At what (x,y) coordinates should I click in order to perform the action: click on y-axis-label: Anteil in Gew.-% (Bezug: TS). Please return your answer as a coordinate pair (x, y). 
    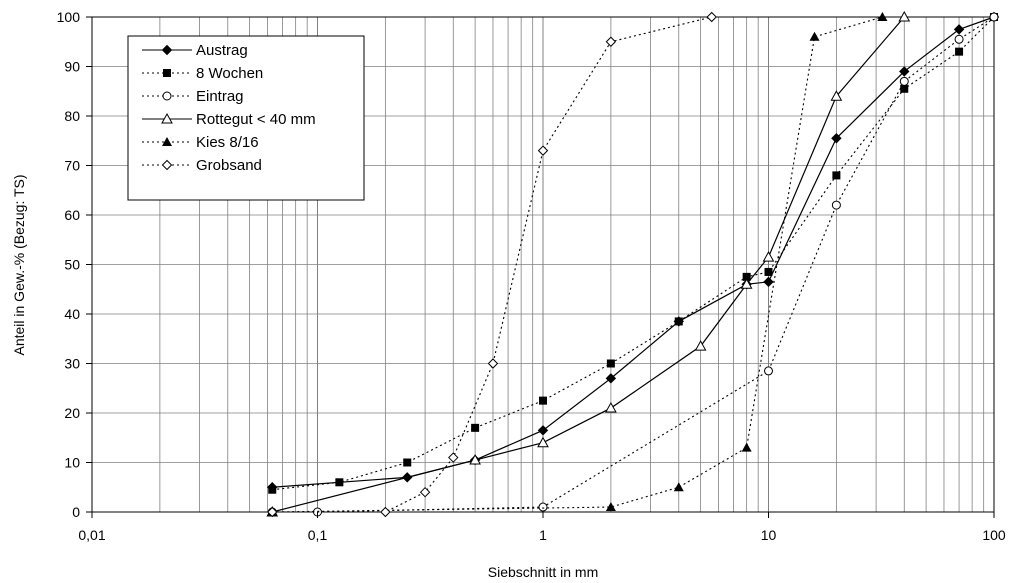
    Looking at the image, I should click on (19, 264).